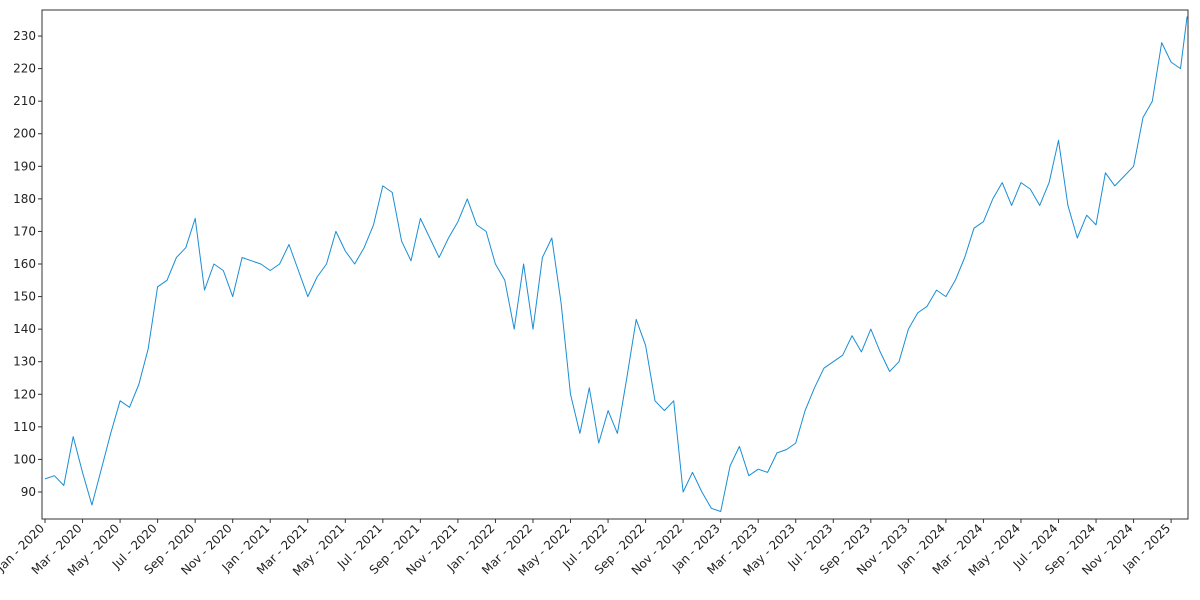 The height and width of the screenshot is (600, 1200). What do you see at coordinates (24, 264) in the screenshot?
I see `y-tick-label: 160` at bounding box center [24, 264].